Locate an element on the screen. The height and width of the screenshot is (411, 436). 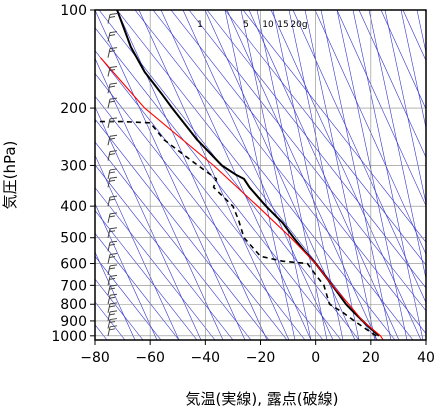
y-tick-label: 600 is located at coordinates (73, 265).